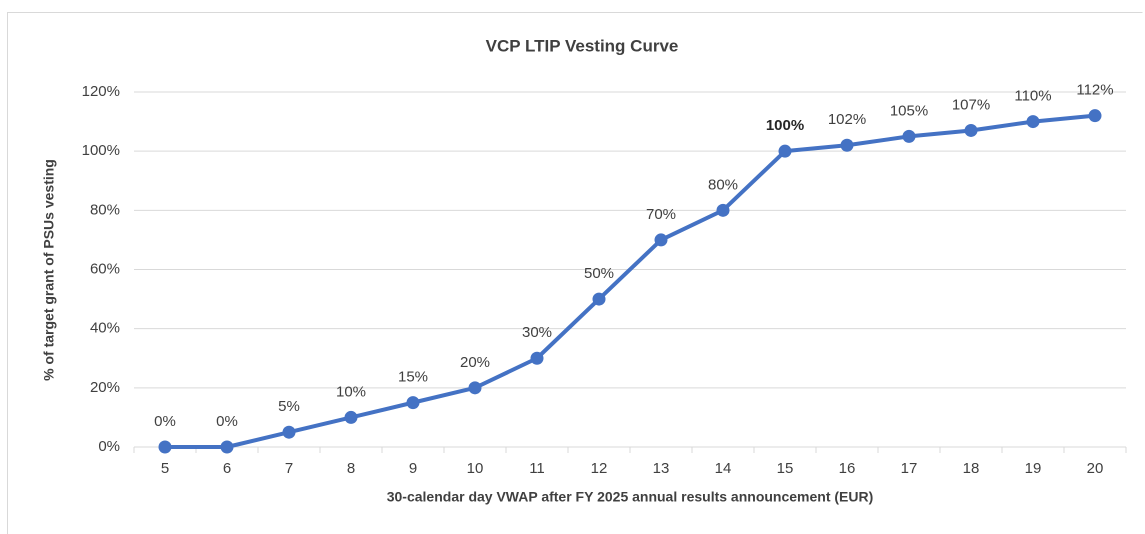  What do you see at coordinates (537, 332) in the screenshot?
I see `data-label: 30%` at bounding box center [537, 332].